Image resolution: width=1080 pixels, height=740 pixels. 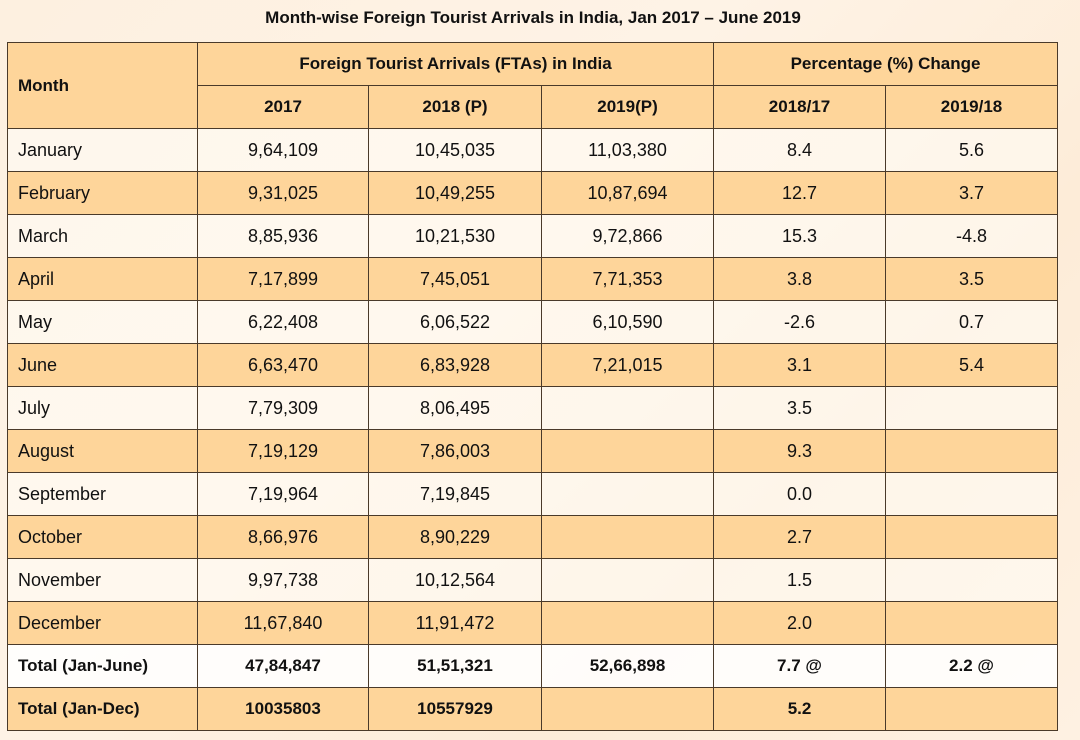 I want to click on cell-2018: 8,90,229, so click(x=455, y=537).